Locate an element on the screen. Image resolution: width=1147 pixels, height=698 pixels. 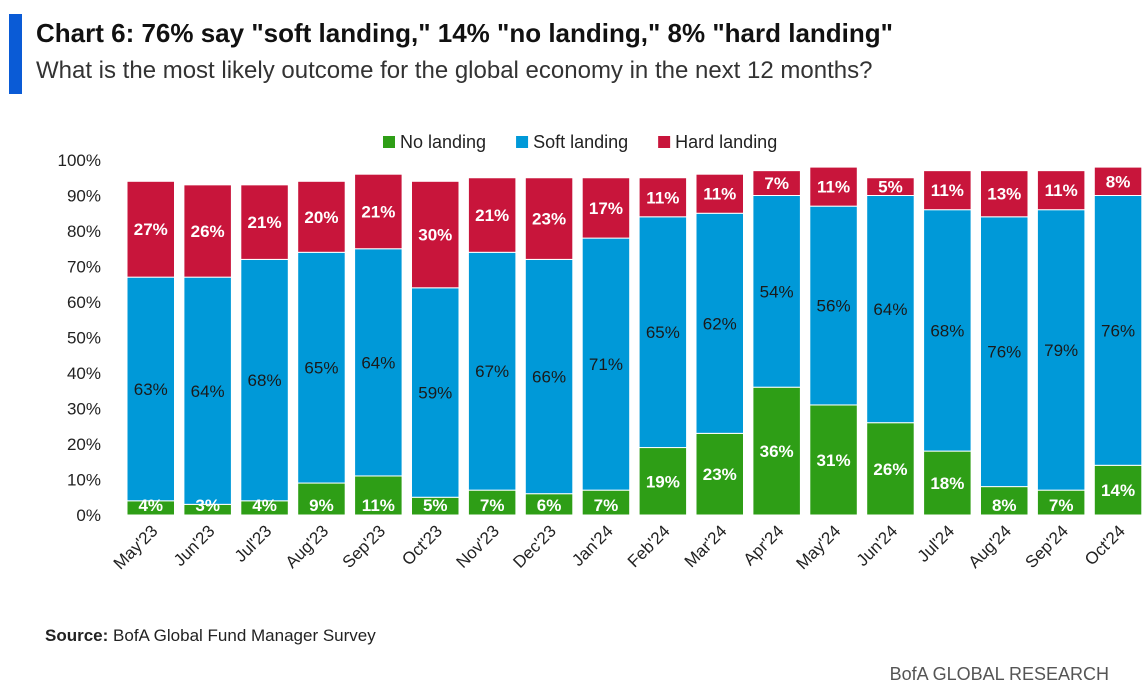
data-label-soft-landing: 79% is located at coordinates (1061, 350).